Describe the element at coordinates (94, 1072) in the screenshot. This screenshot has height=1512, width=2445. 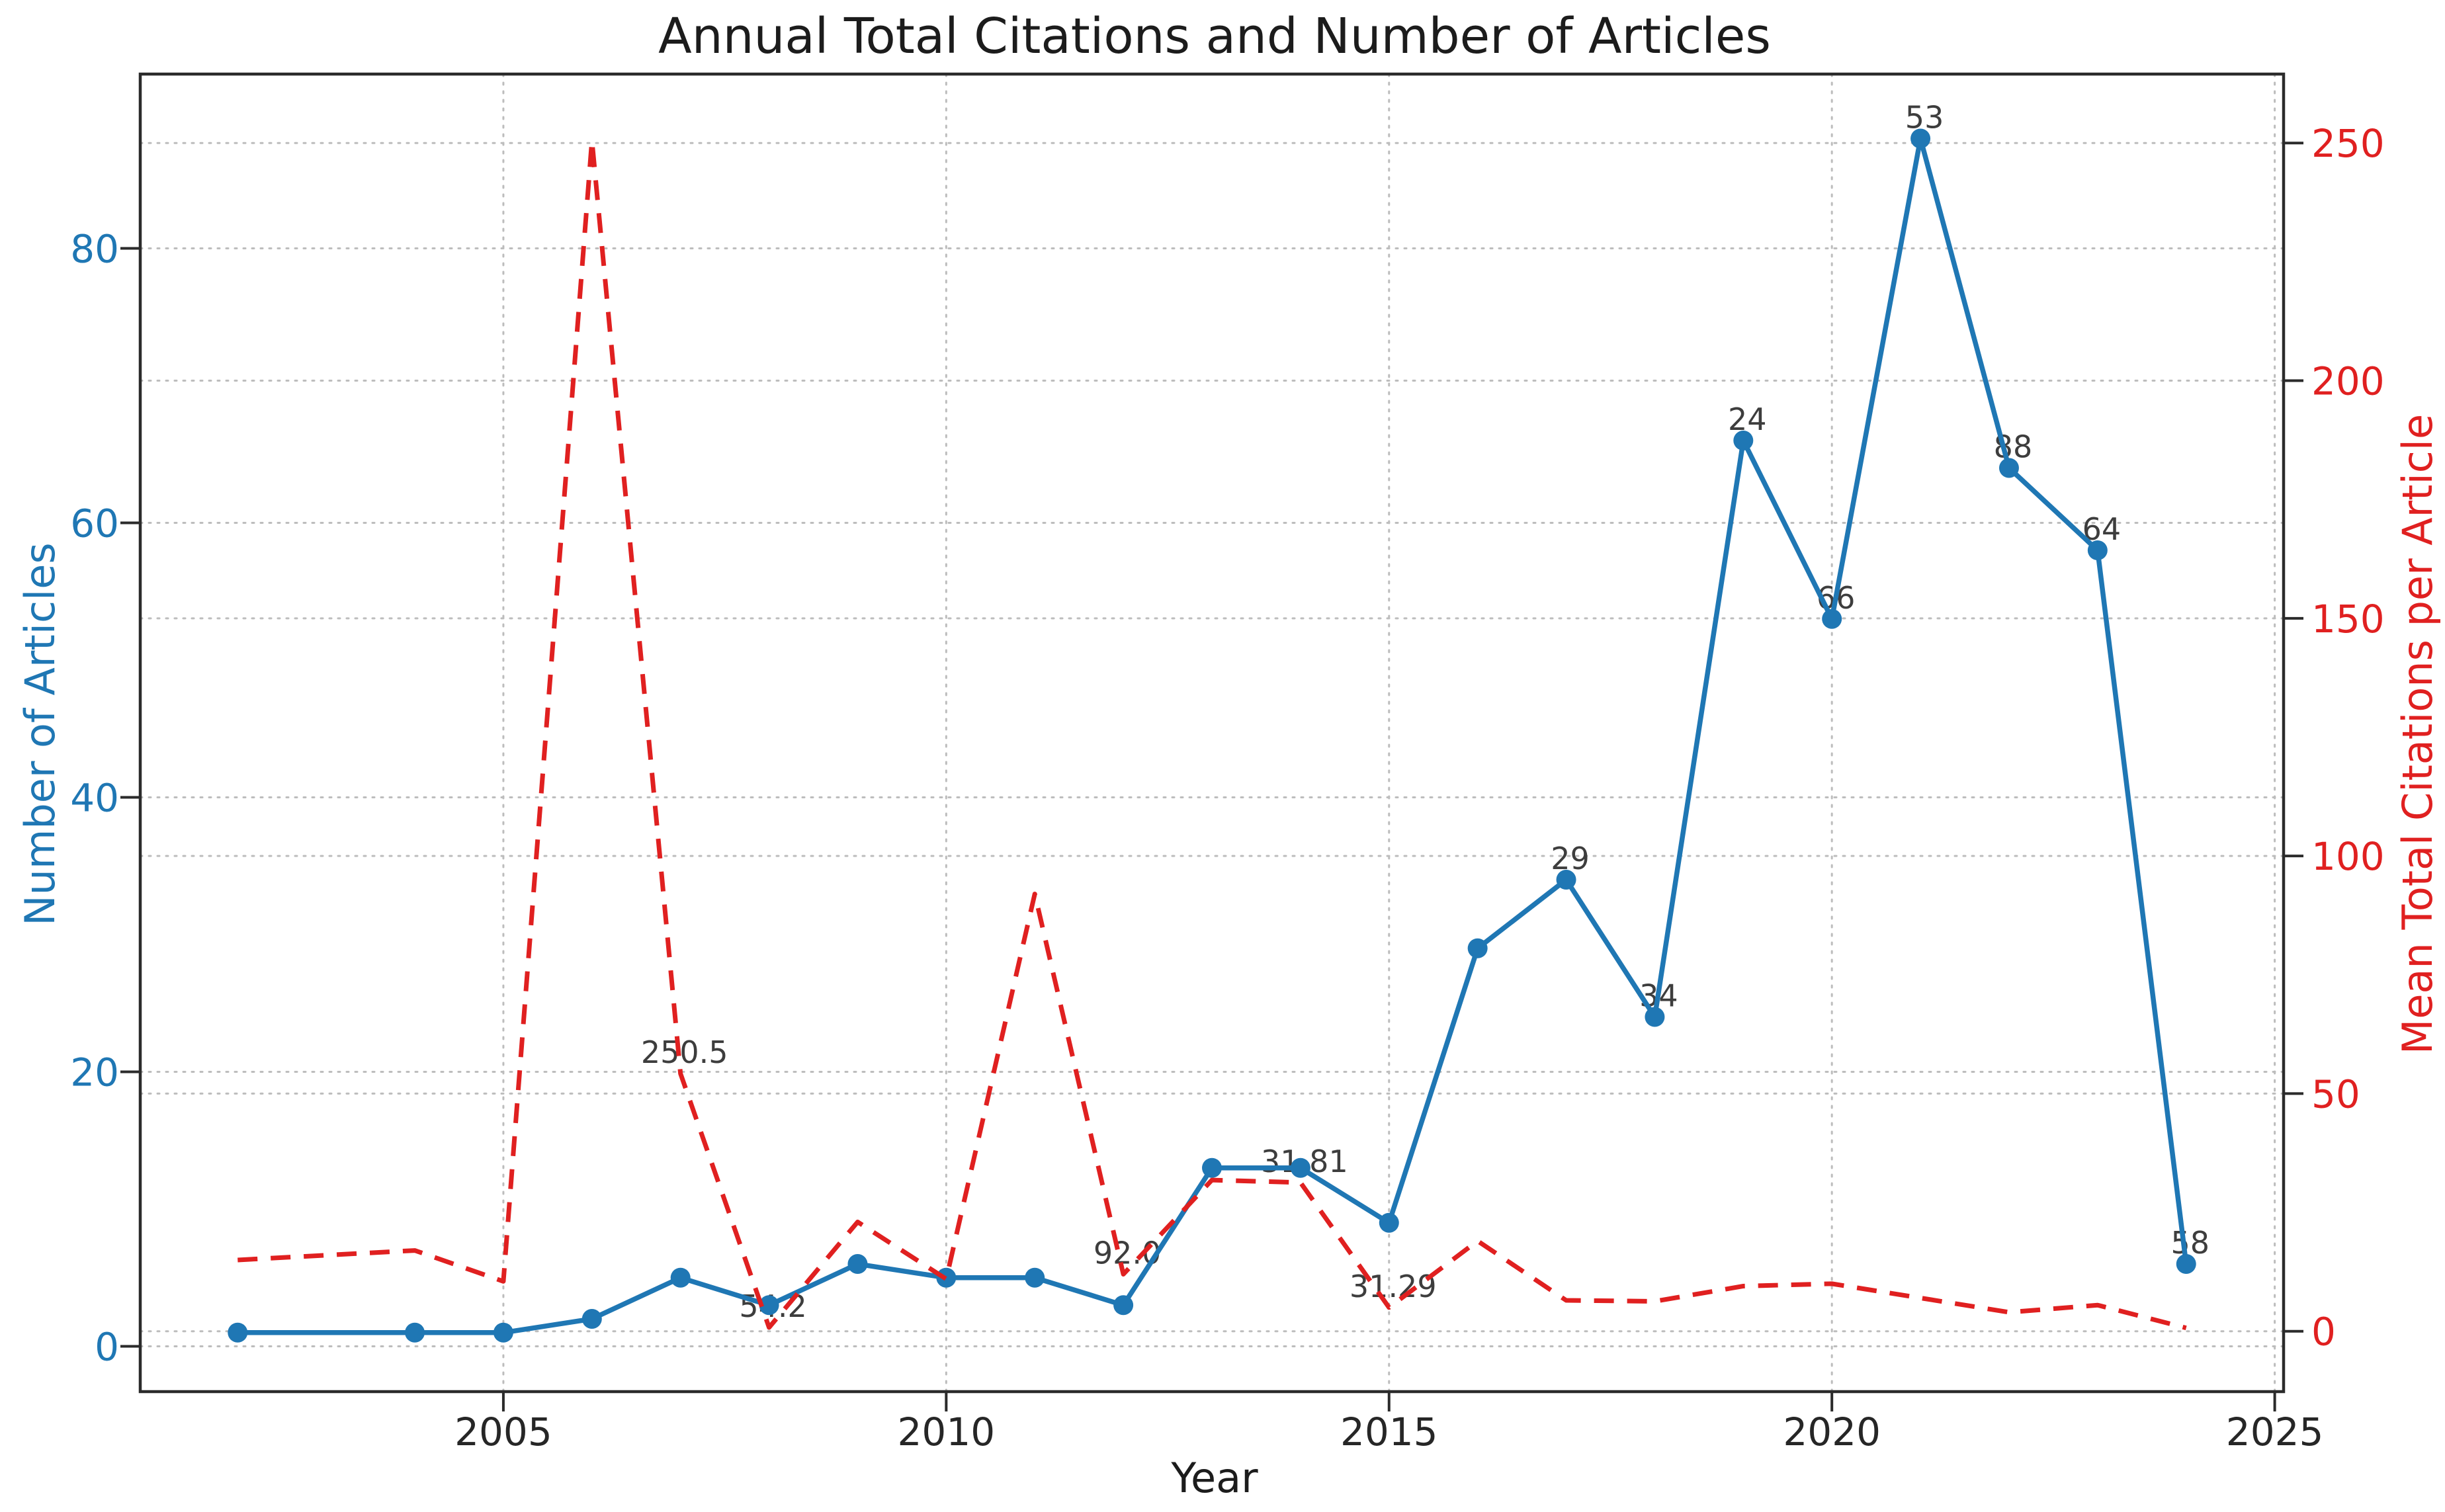
I see `left-tick-label: 20` at that location.